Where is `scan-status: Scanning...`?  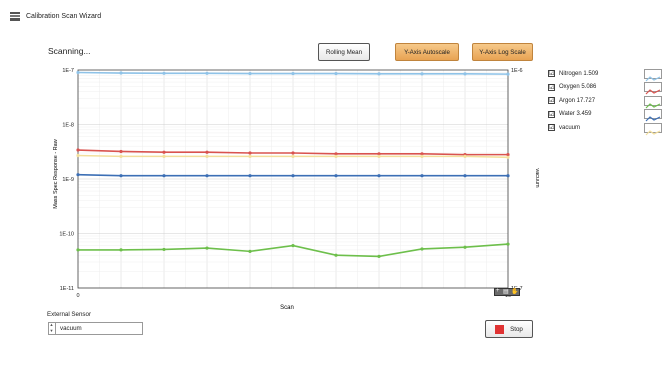 scan-status: Scanning... is located at coordinates (69, 51).